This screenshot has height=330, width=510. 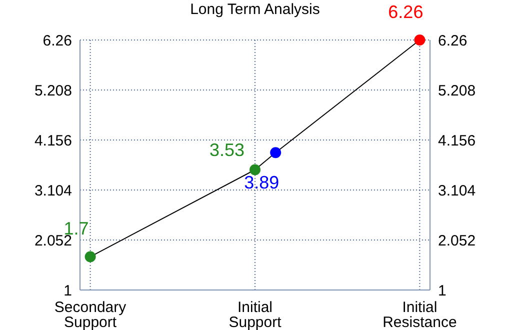 I want to click on y2-tick-label: 4.156, so click(x=457, y=141).